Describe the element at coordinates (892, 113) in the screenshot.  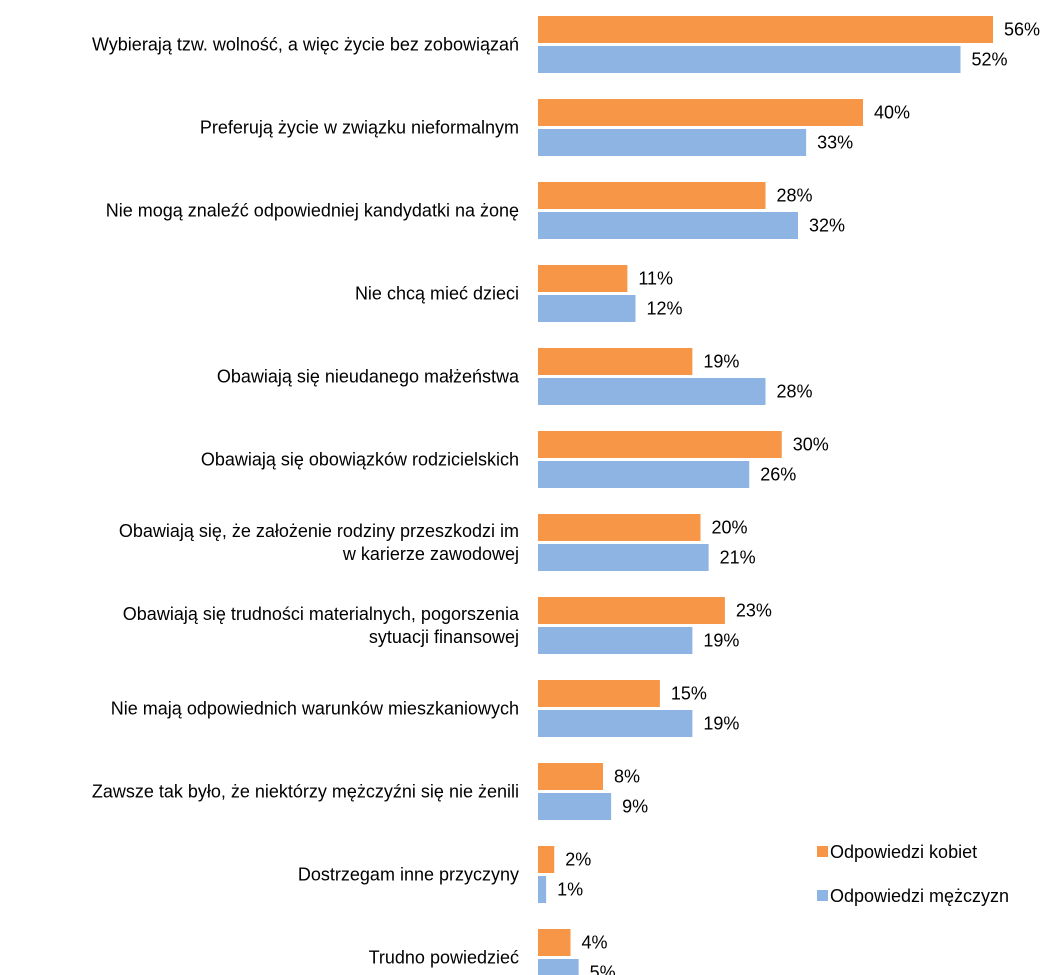
I see `value-label-kobiety-1: 40%` at that location.